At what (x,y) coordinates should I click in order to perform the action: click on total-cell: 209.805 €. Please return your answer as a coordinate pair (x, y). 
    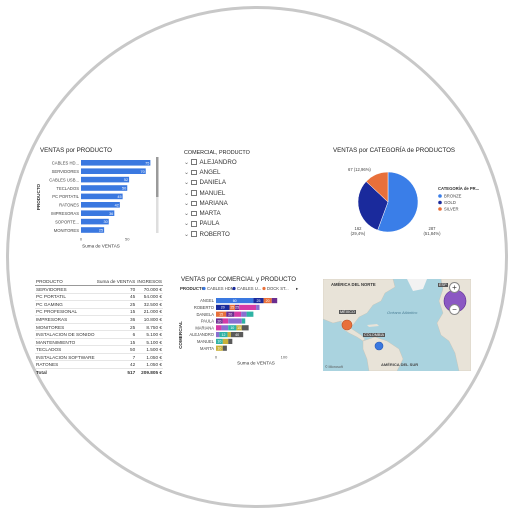
    Looking at the image, I should click on (149, 372).